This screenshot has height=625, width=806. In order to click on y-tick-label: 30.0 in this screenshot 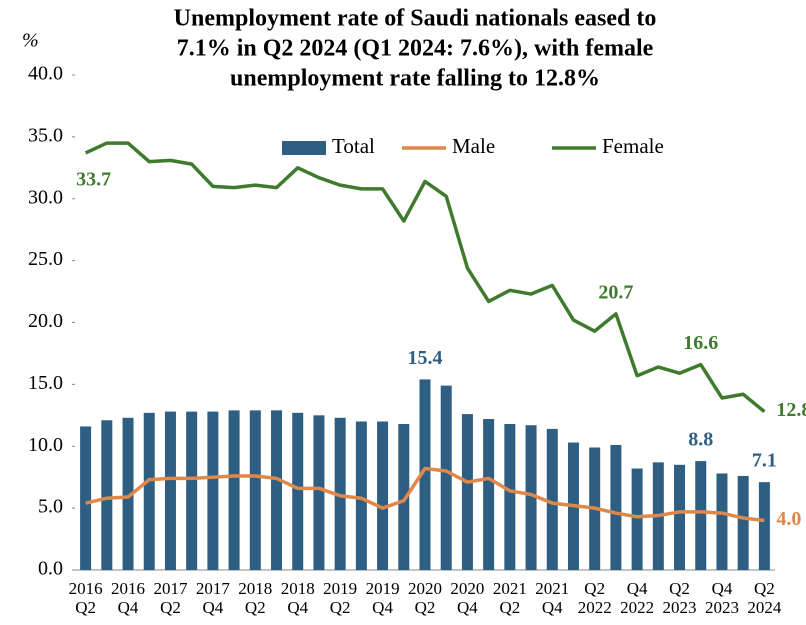, I will do `click(45, 197)`.